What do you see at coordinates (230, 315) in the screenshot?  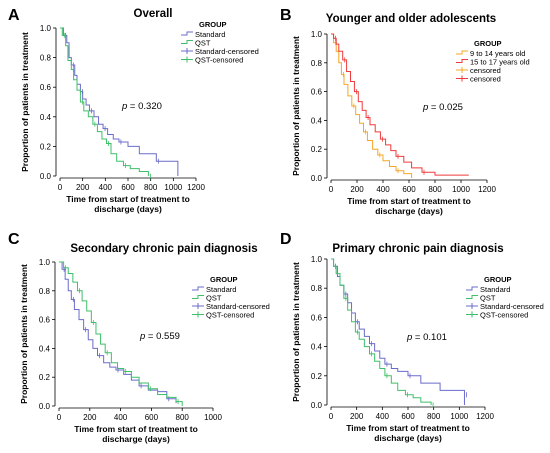 I see `legend-entry: QST-censored` at bounding box center [230, 315].